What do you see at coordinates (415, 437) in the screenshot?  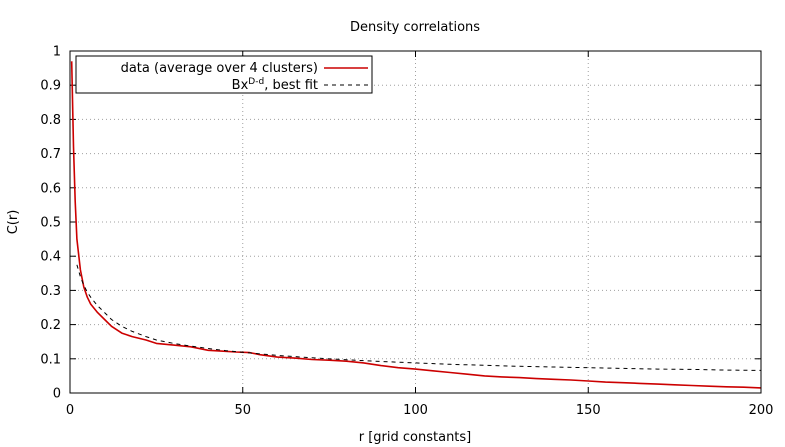 I see `x-axis-label: r [grid constants]` at bounding box center [415, 437].